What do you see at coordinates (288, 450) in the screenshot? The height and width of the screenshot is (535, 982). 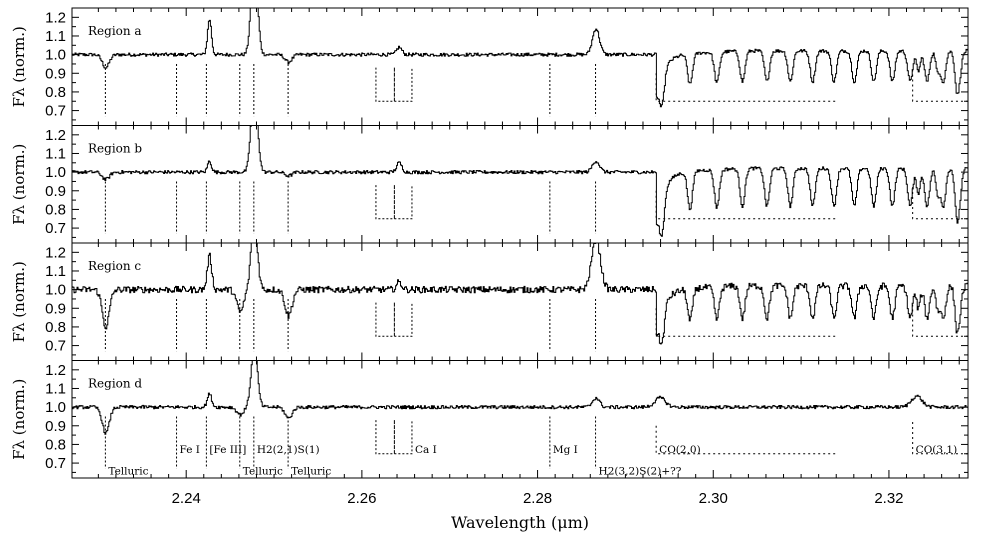 I see `annotation-label: H2(2,1)S(1)` at bounding box center [288, 450].